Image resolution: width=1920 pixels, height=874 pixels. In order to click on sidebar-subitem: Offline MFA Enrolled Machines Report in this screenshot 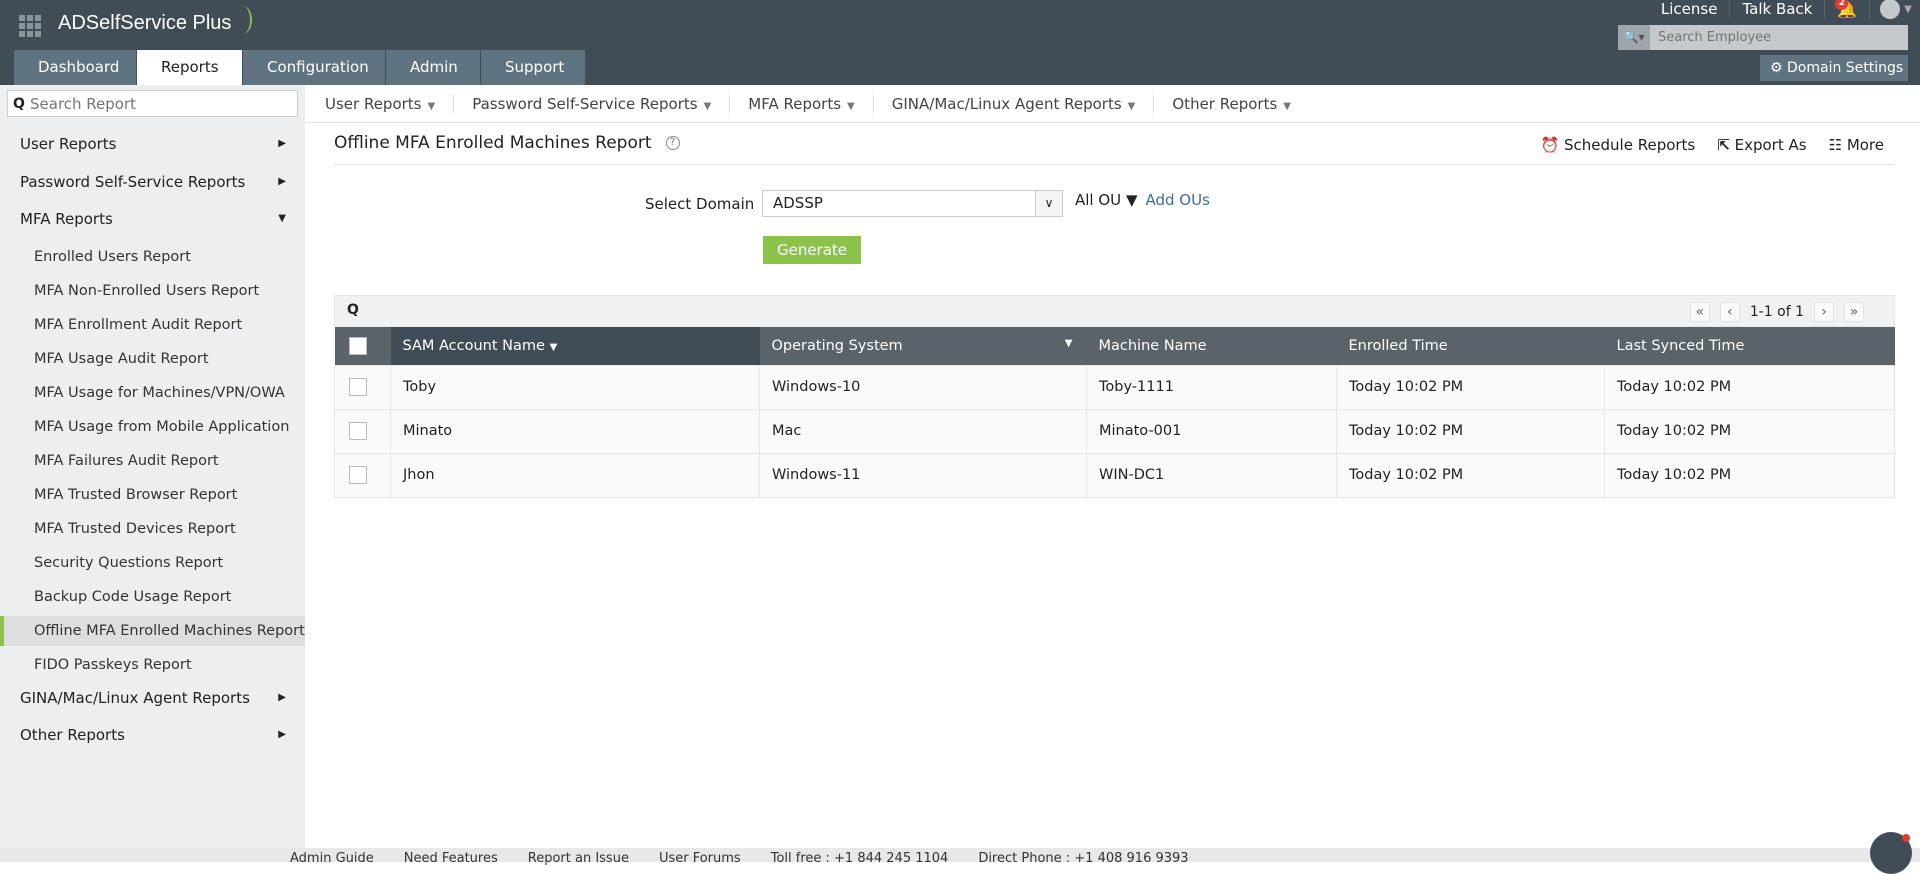, I will do `click(152, 631)`.